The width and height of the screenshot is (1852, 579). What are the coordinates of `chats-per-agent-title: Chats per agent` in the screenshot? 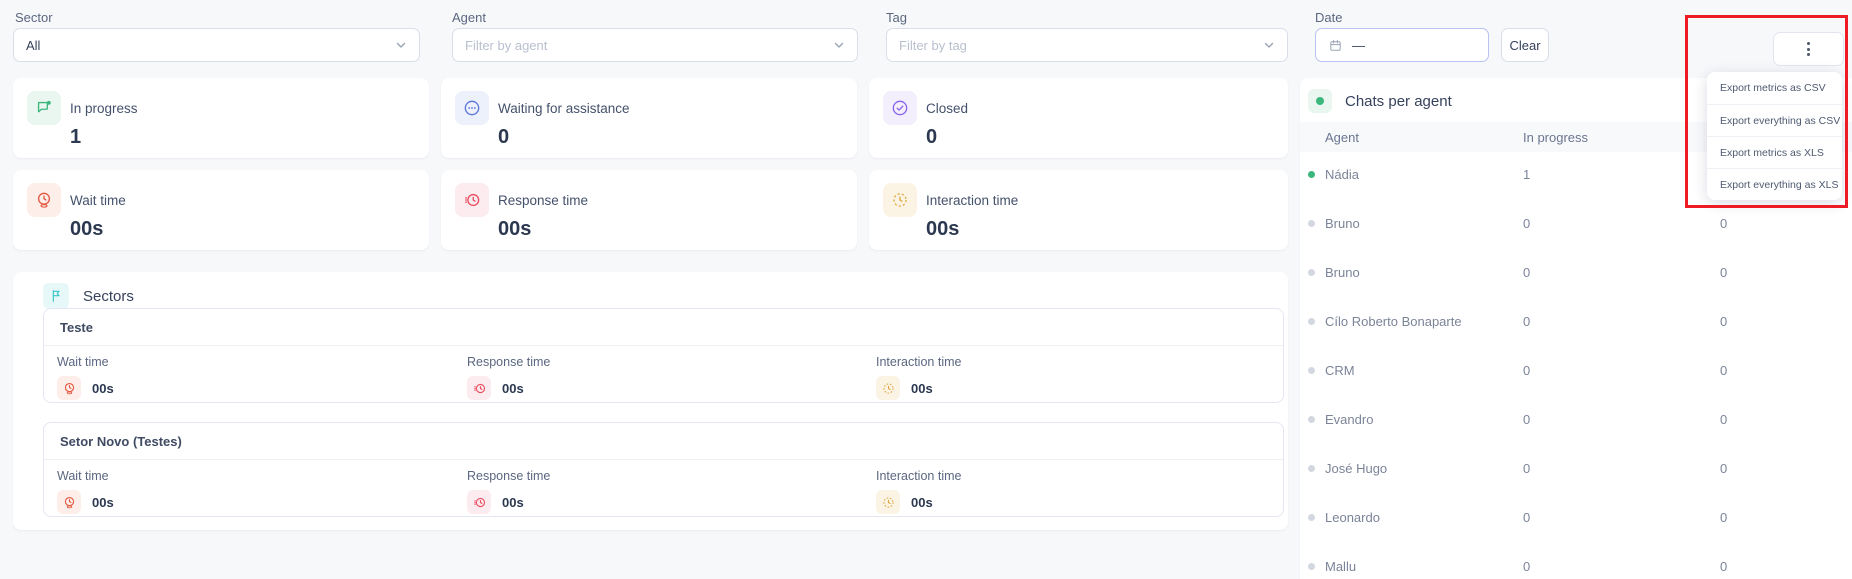 It's located at (1398, 101).